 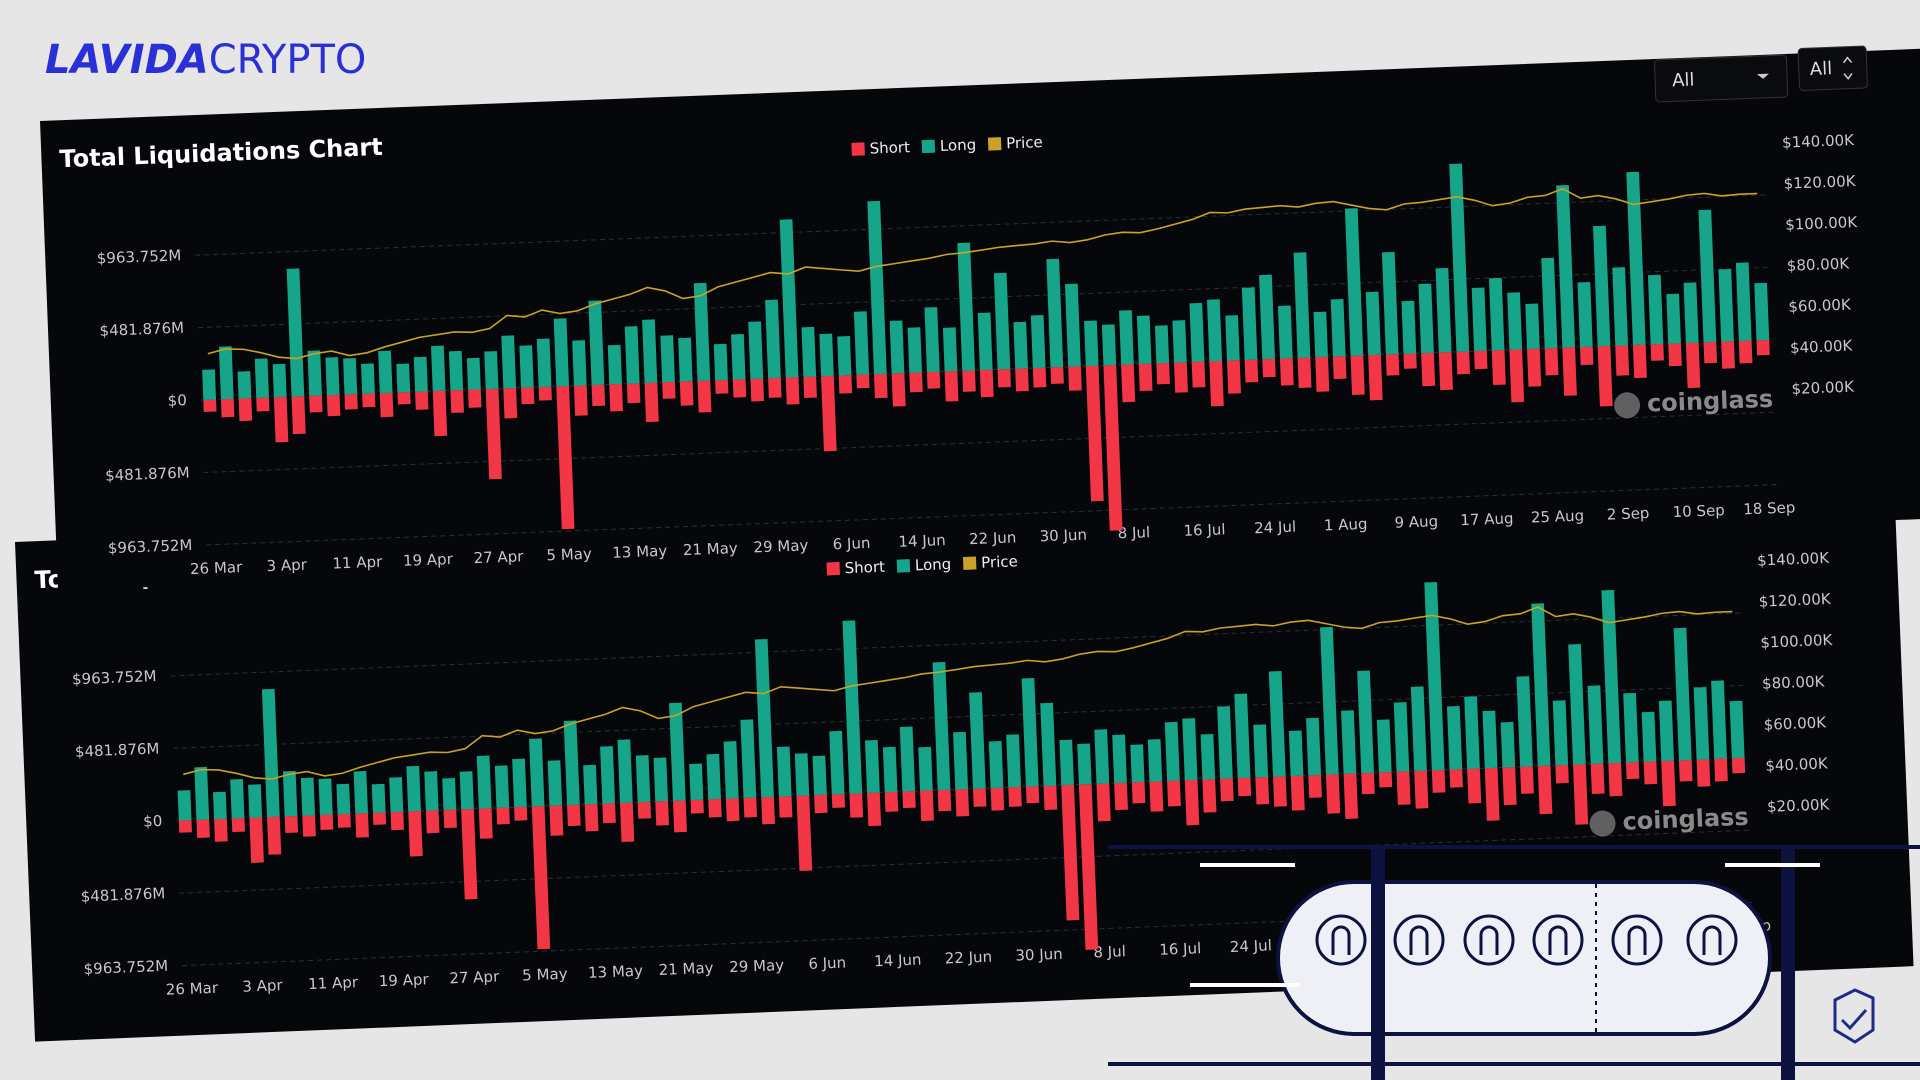 What do you see at coordinates (851, 543) in the screenshot?
I see `x-tick-label: 6 Jun` at bounding box center [851, 543].